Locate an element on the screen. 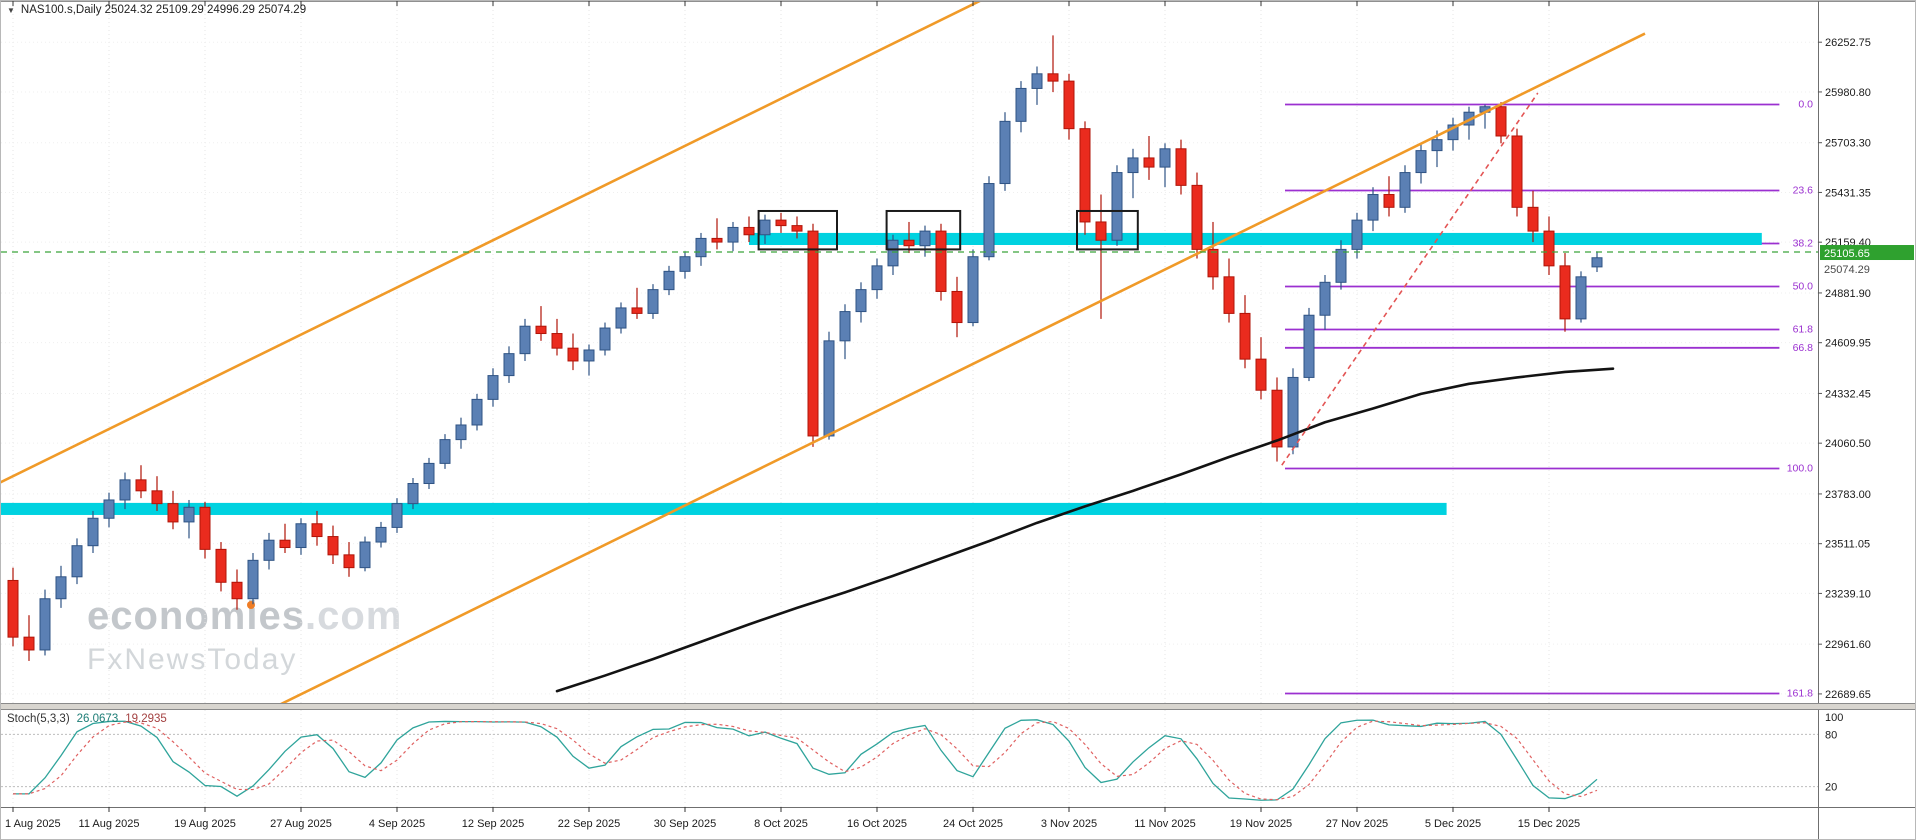 This screenshot has width=1916, height=840. svg-text: 25980.80 is located at coordinates (1848, 93).